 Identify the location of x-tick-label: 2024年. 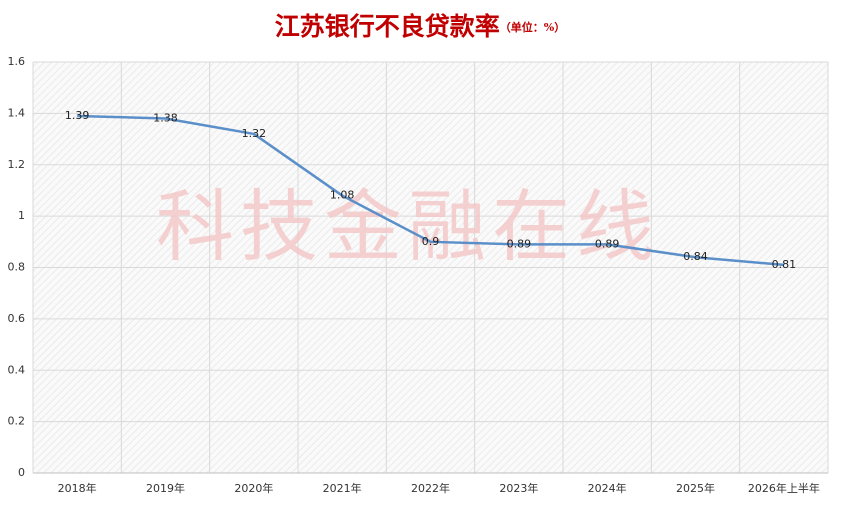
(607, 488).